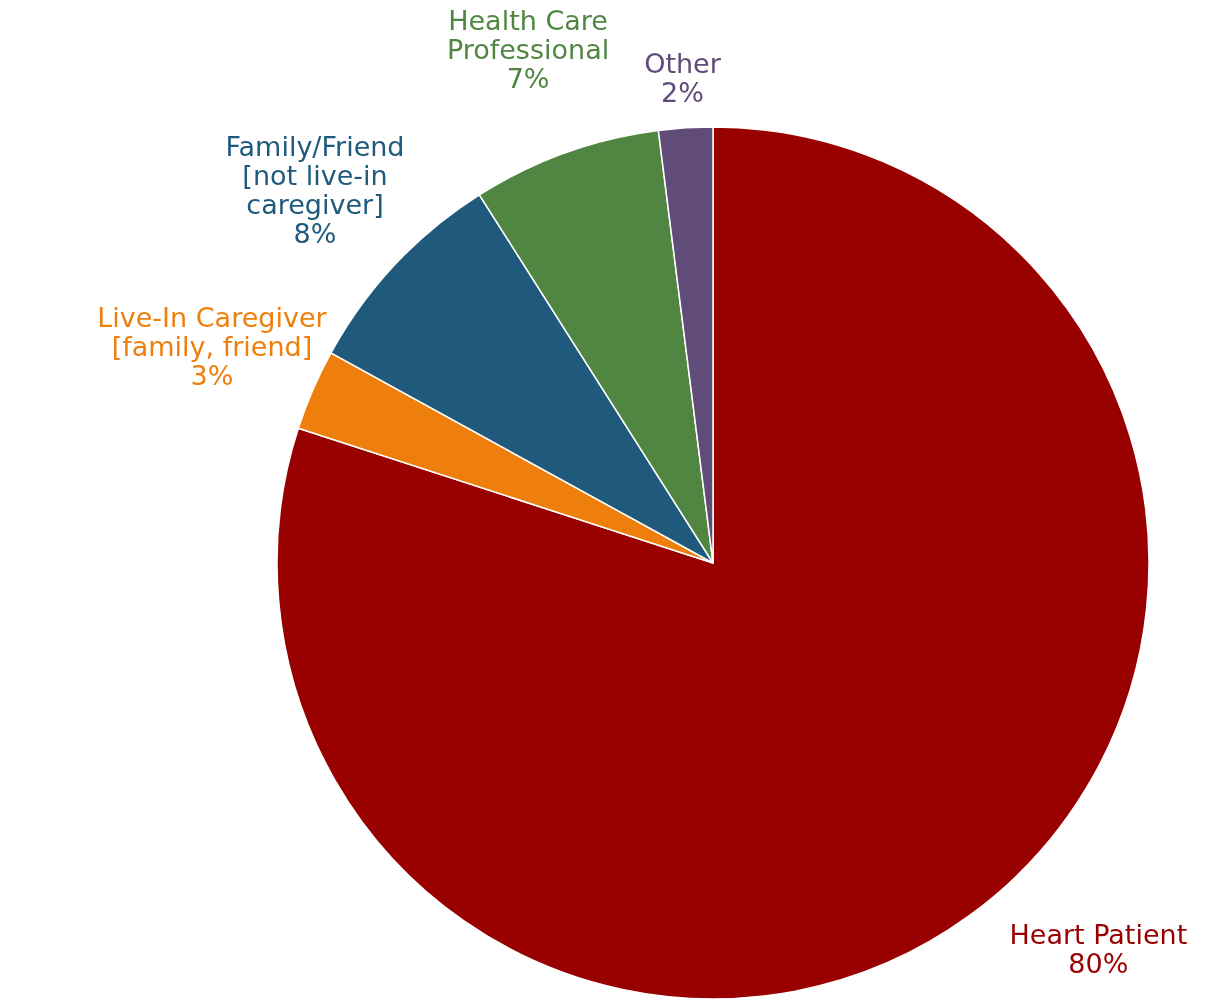  What do you see at coordinates (528, 35) in the screenshot?
I see `slice-label: Health Care Professional` at bounding box center [528, 35].